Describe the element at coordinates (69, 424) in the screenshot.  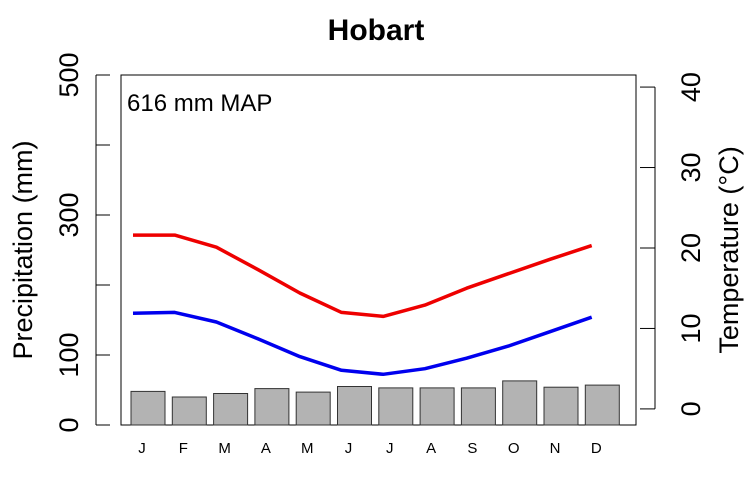
I see `precipitation-tick-label: 0` at that location.